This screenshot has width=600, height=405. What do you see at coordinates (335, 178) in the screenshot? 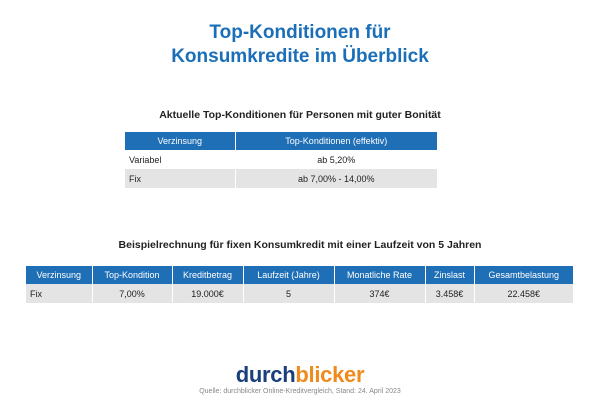
I see `table-cell: ab 7,00% - 14,00%` at bounding box center [335, 178].